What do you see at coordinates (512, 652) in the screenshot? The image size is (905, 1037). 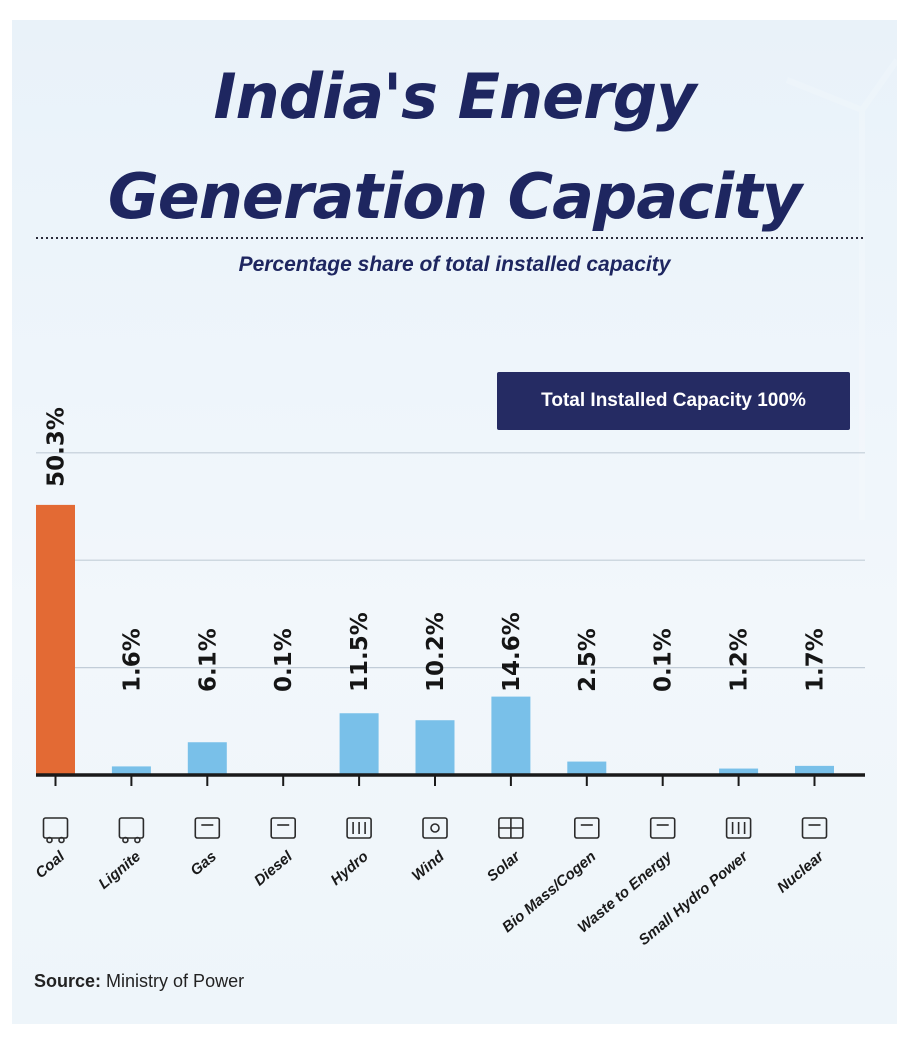 I see `value-label-solar: 14.6%` at bounding box center [512, 652].